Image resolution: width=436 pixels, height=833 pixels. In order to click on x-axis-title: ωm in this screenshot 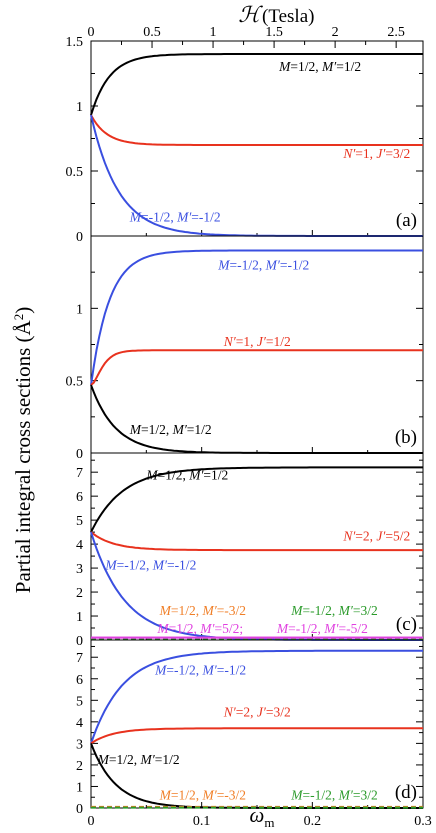, I will do `click(262, 816)`.